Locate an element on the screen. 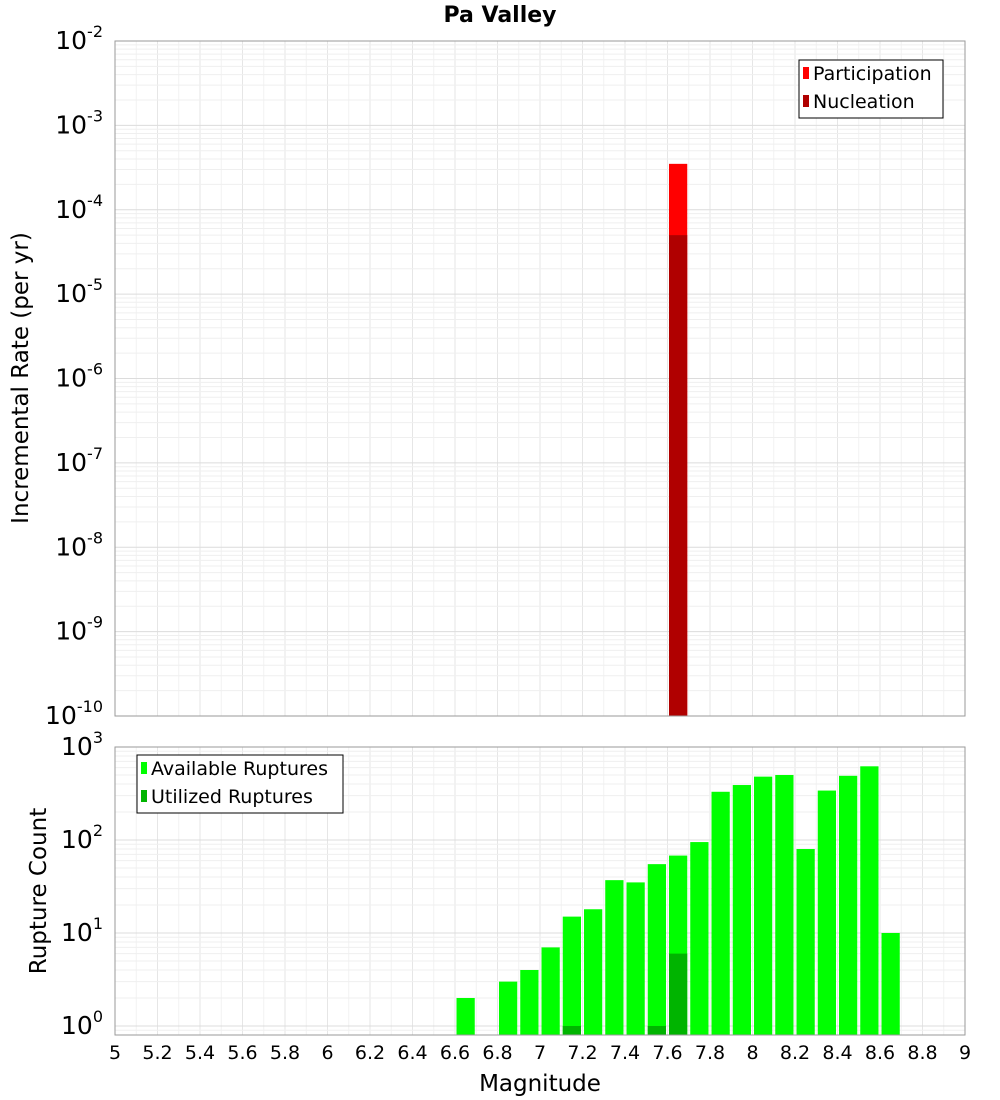 The width and height of the screenshot is (1000, 1100). legend-label: Utilized Ruptures is located at coordinates (232, 797).